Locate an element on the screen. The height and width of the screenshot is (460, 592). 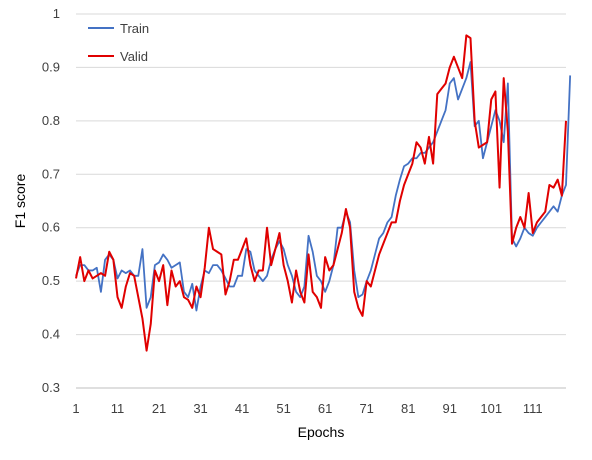
legend: Train Valid is located at coordinates (118, 42).